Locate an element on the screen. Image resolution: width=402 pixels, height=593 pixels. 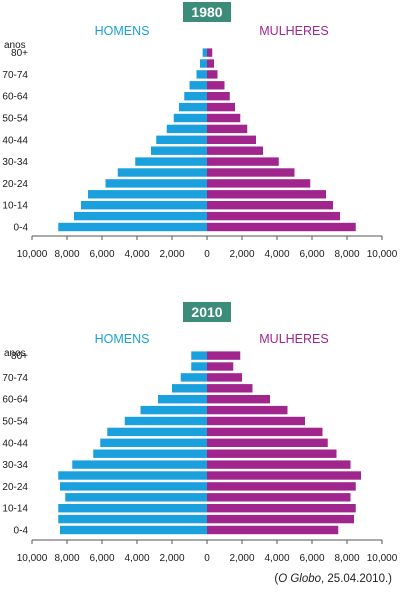
y-tick-label: 70-74 is located at coordinates (15, 378).